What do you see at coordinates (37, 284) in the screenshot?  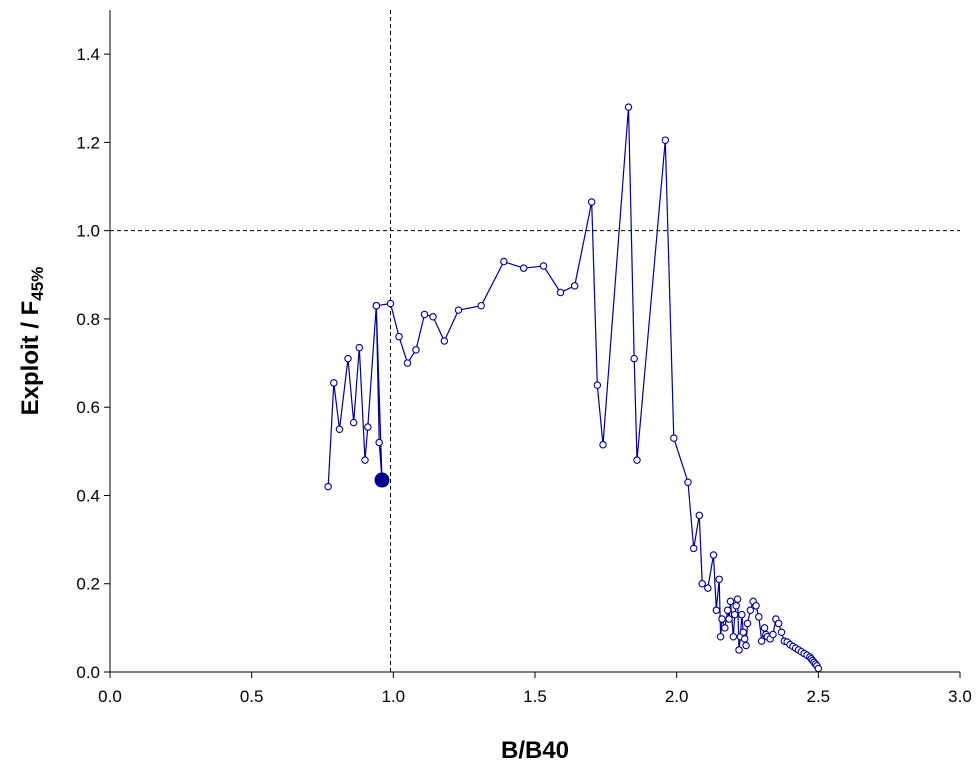 I see `y-axis-title-subscript: 45%` at bounding box center [37, 284].